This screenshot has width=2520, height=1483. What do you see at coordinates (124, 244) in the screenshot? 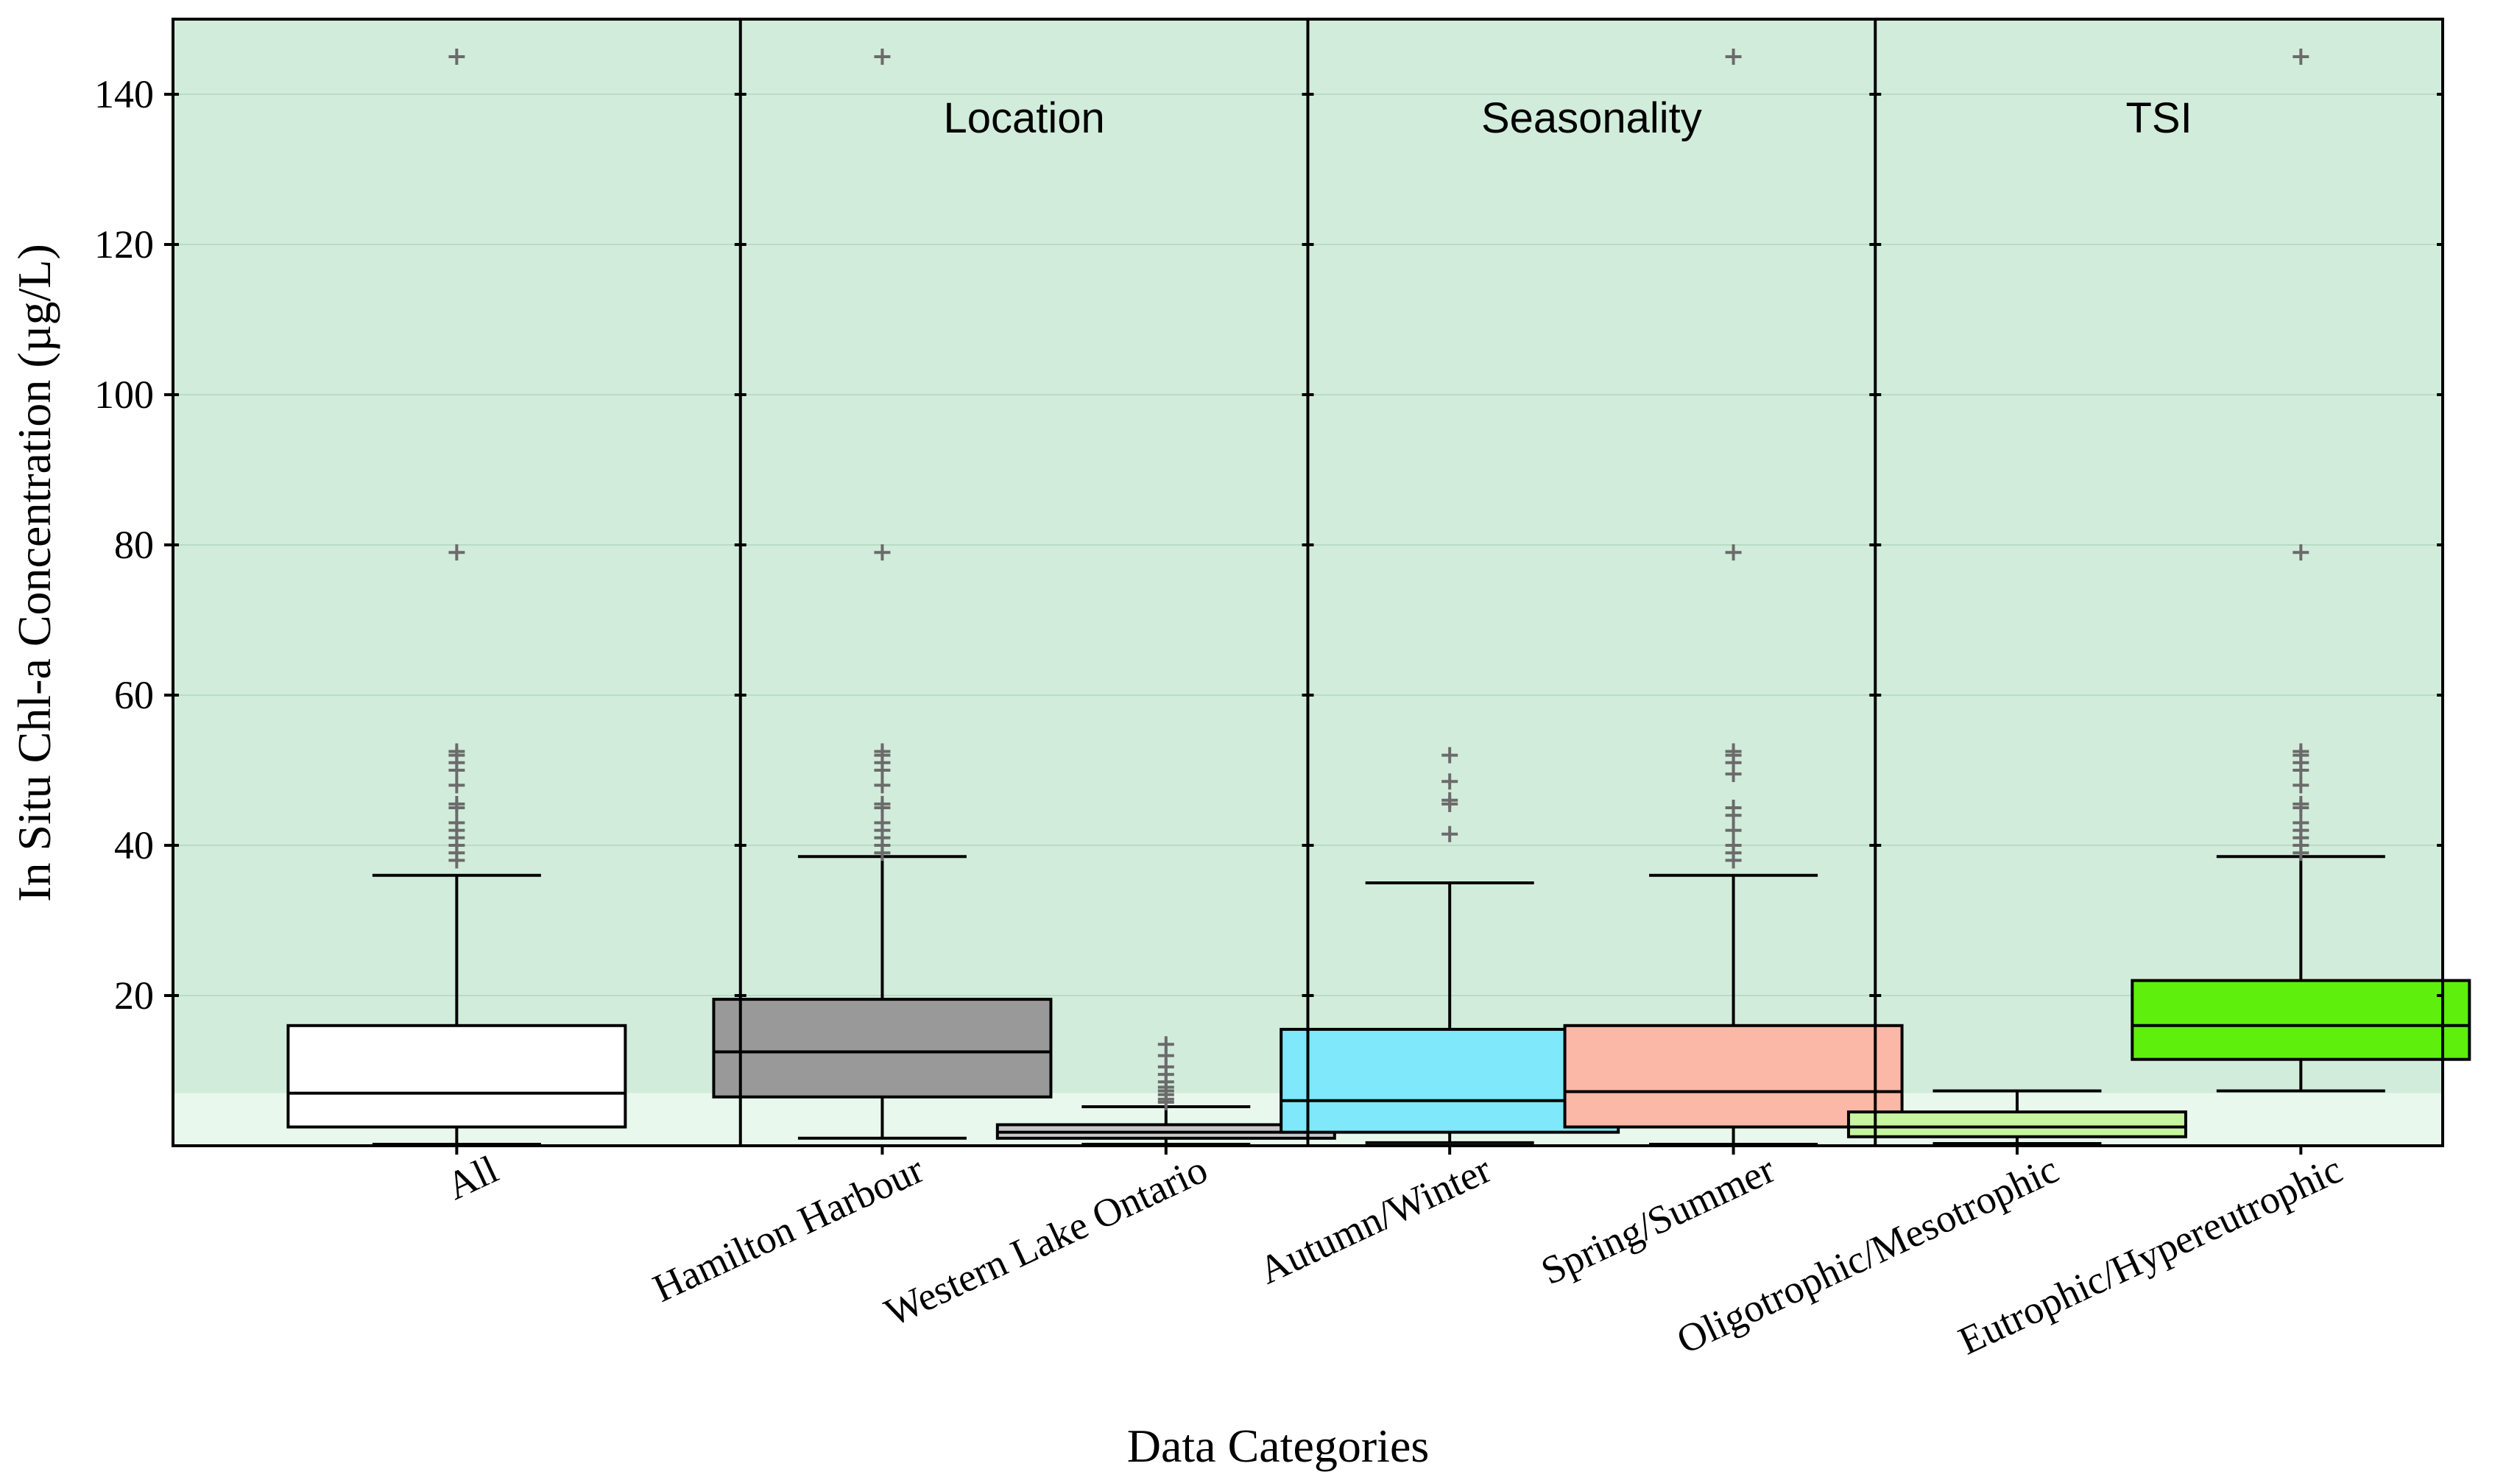
I see `y-tick-label: 120` at bounding box center [124, 244].